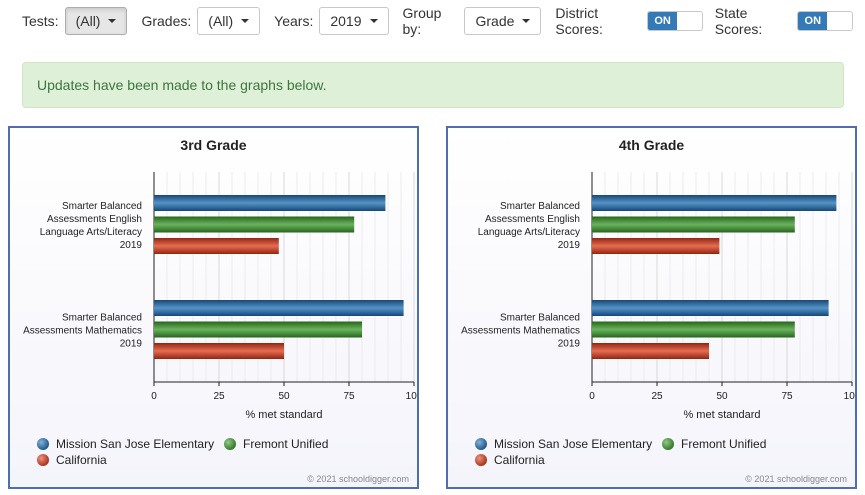  I want to click on tests-dropdown: (All), so click(96, 21).